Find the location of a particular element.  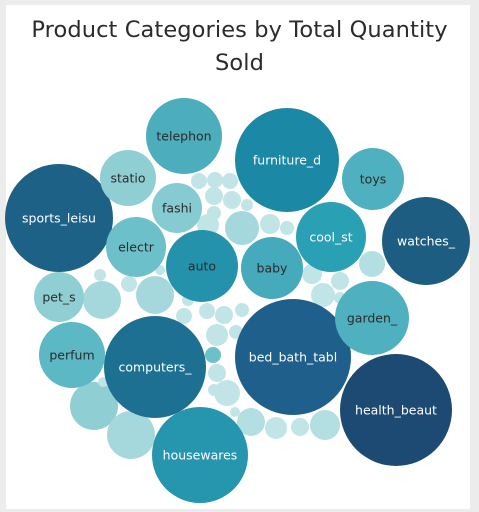

bubble-garden: garden_ is located at coordinates (372, 318).